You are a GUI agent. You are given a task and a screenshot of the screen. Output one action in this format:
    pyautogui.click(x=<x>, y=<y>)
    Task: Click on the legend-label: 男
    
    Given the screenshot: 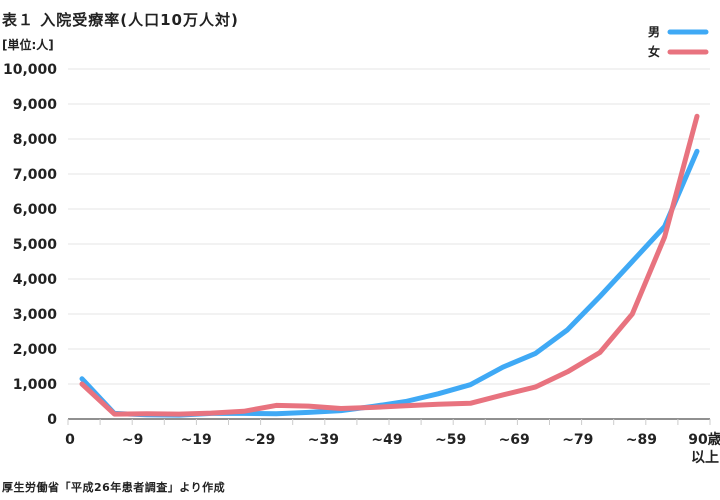 What is the action you would take?
    pyautogui.click(x=654, y=32)
    